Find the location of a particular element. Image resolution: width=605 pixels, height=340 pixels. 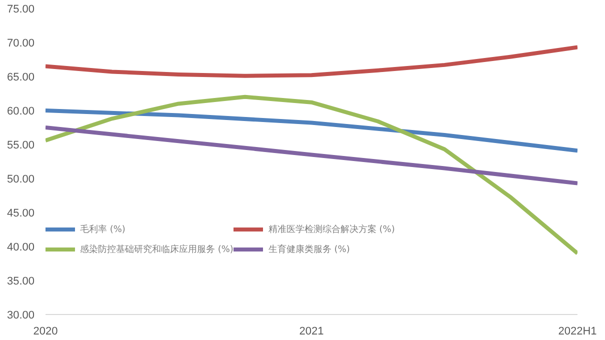

legend-label: 感染防控基础研究和临床应用服务 (%) is located at coordinates (157, 250).